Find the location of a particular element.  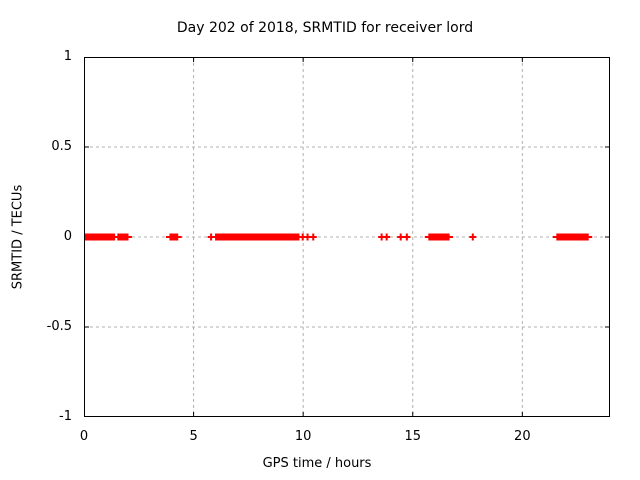

y-tick-label: 1 is located at coordinates (67, 56).